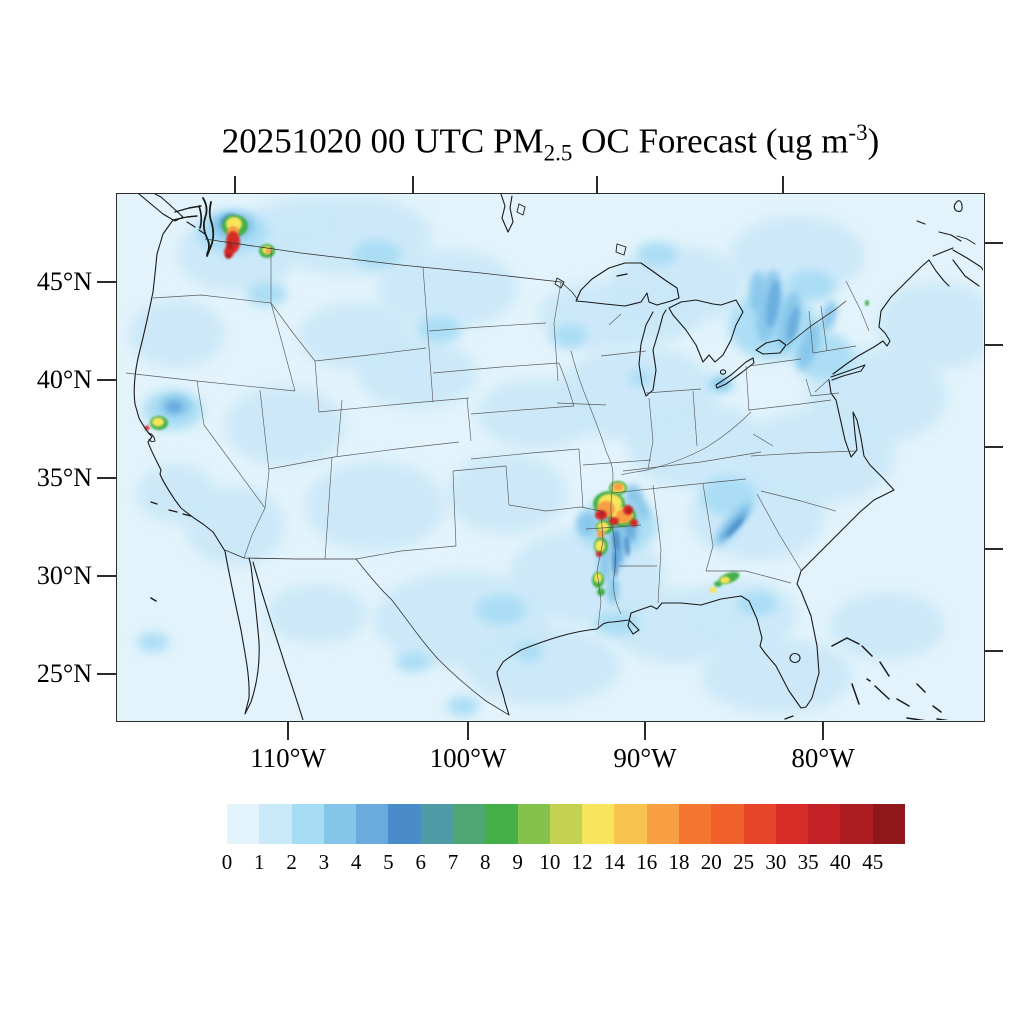  I want to click on colorbar-tick-label: 20, so click(711, 862).